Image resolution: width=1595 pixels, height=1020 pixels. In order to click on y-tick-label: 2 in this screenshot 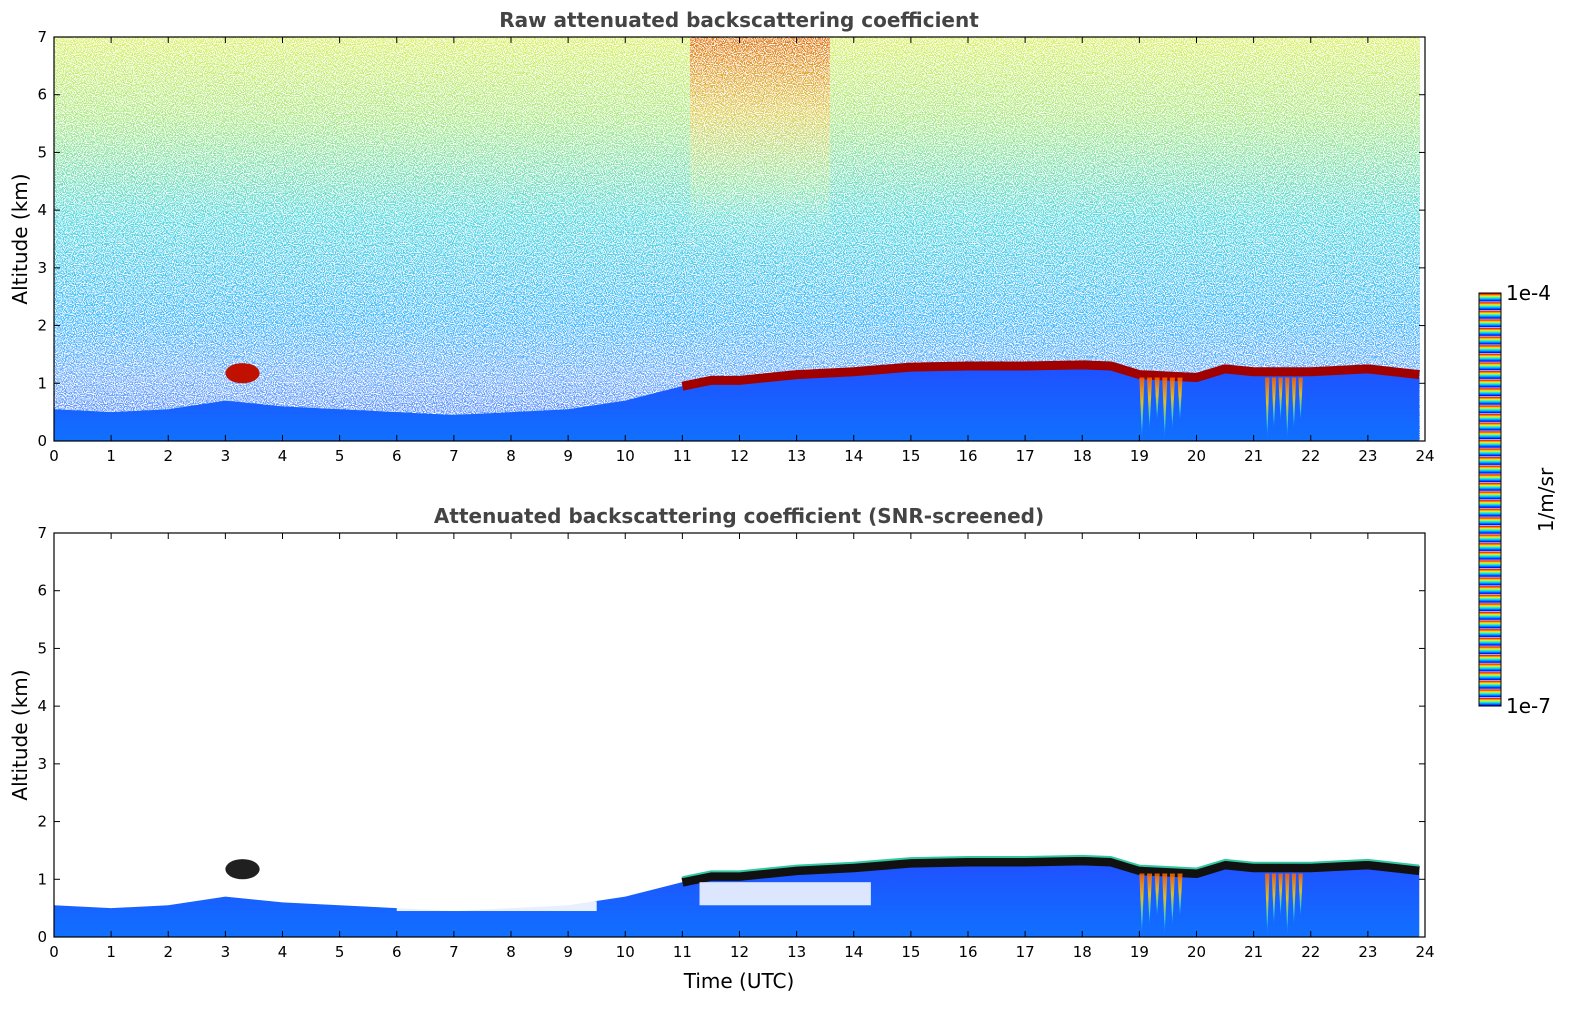, I will do `click(42, 822)`.